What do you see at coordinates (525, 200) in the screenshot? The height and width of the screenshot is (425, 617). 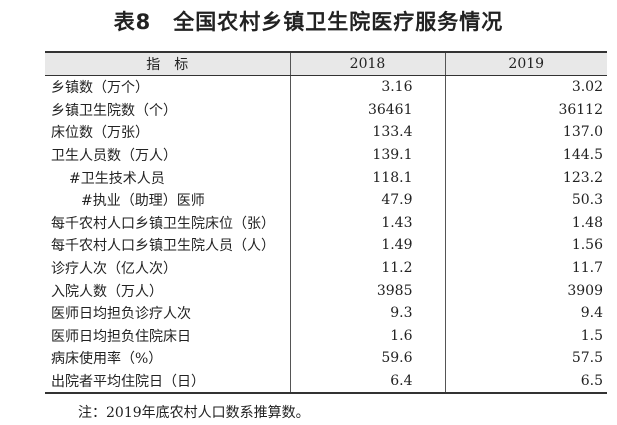 I see `cell-value: 50.3` at bounding box center [525, 200].